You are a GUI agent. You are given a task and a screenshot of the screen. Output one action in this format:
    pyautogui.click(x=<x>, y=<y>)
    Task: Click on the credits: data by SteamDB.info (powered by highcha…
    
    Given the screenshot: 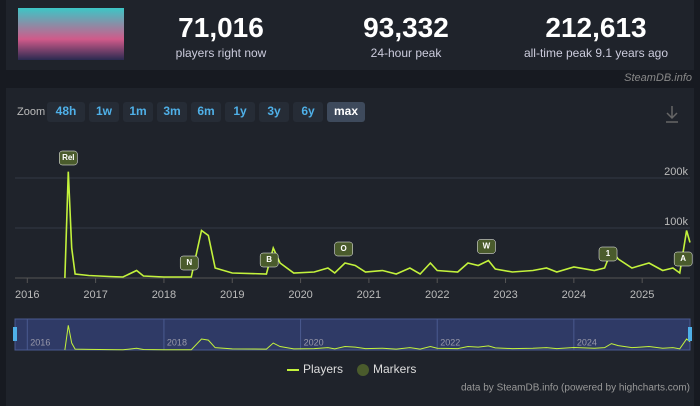 What is the action you would take?
    pyautogui.click(x=575, y=388)
    